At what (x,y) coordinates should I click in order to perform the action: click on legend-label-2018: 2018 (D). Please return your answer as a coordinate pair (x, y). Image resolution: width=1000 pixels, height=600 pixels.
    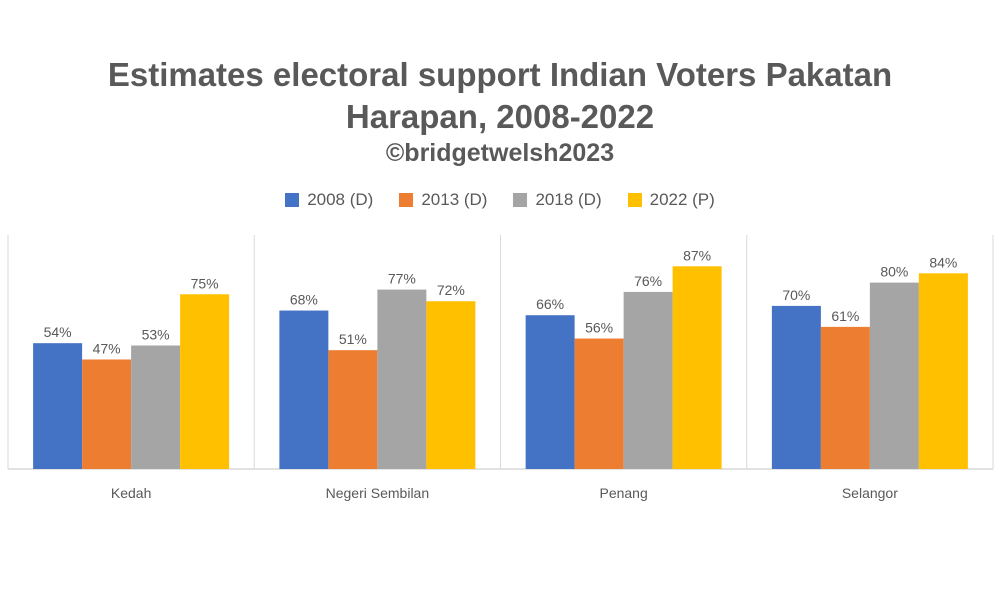
    Looking at the image, I should click on (568, 199).